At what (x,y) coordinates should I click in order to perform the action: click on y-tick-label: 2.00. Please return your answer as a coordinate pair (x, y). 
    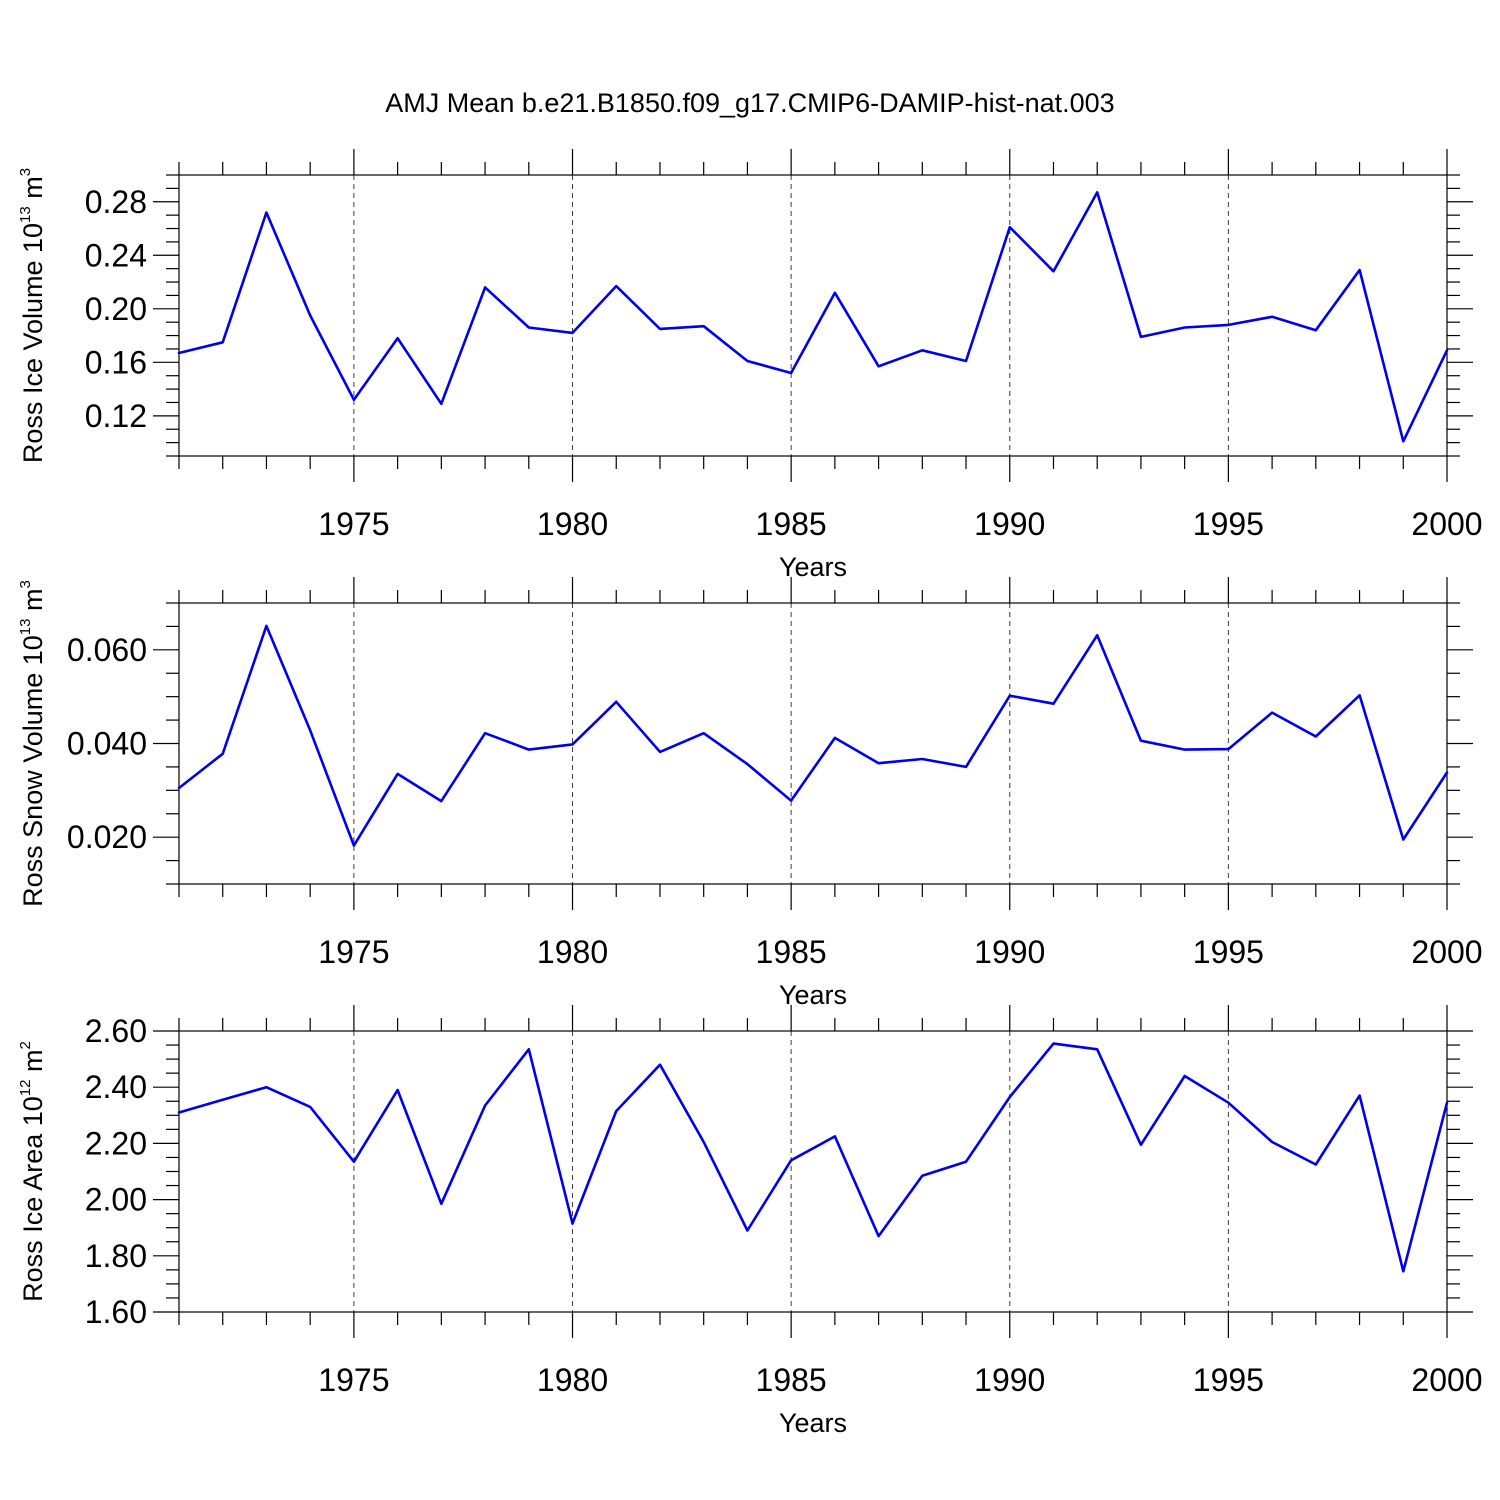
    Looking at the image, I should click on (116, 1200).